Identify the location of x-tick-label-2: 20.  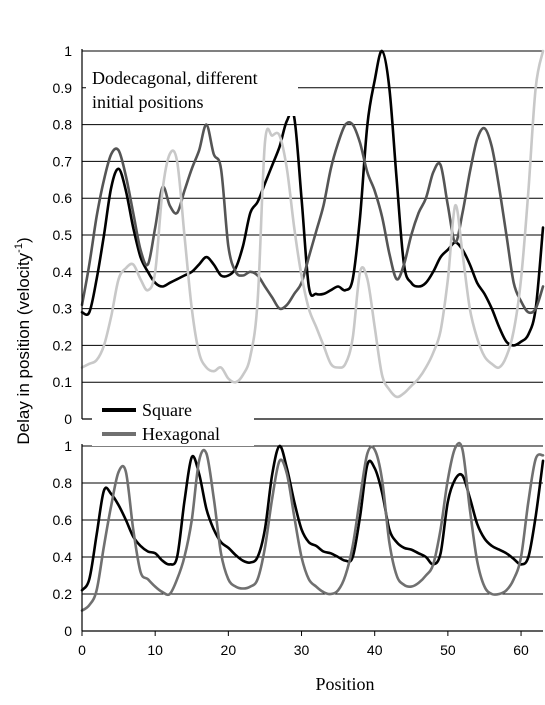
(229, 650).